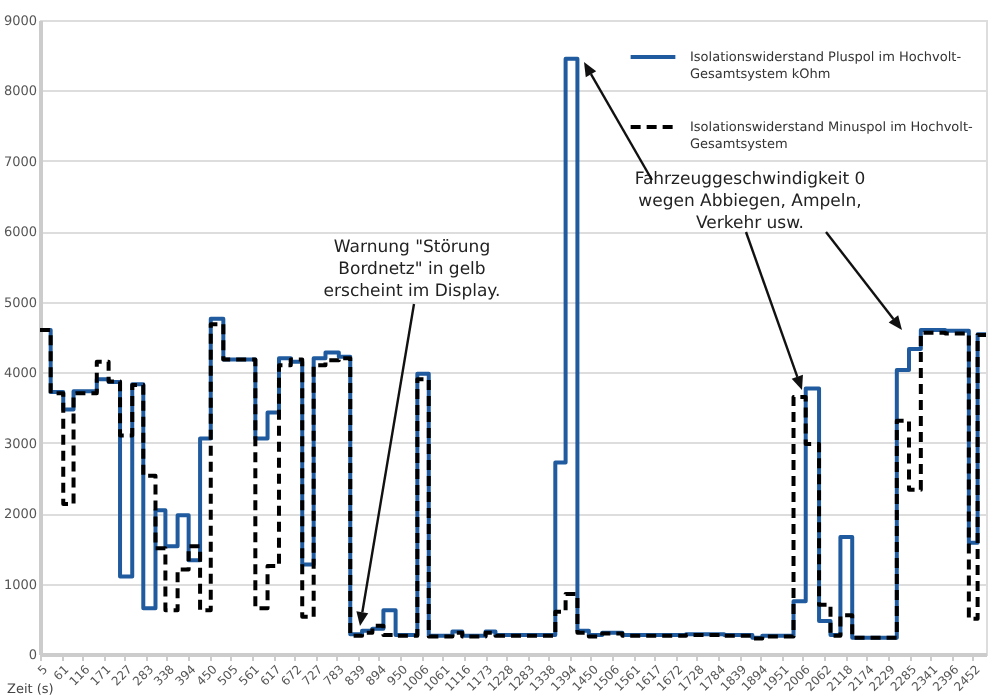 This screenshot has width=1000, height=700. I want to click on annotation: Fahrzeuggeschwindigkeit 0 wegen Abbiegen, Ampeln, Verkehr usw., so click(750, 203).